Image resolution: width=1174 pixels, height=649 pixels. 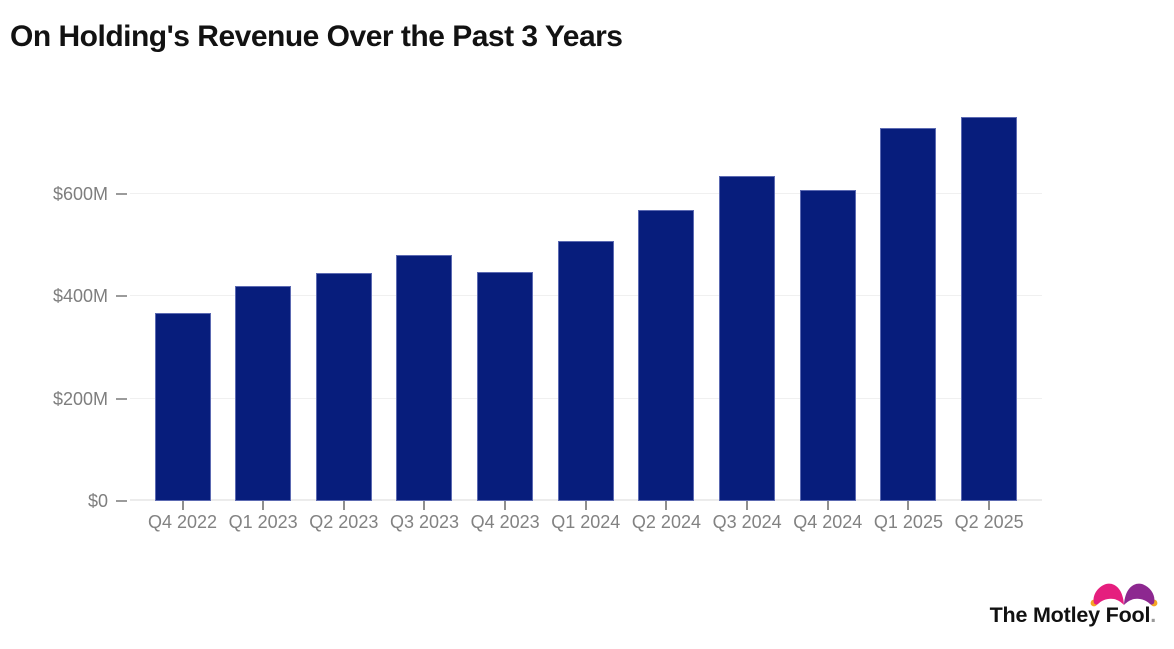 I want to click on y-axis-label: $400M, so click(x=80, y=296).